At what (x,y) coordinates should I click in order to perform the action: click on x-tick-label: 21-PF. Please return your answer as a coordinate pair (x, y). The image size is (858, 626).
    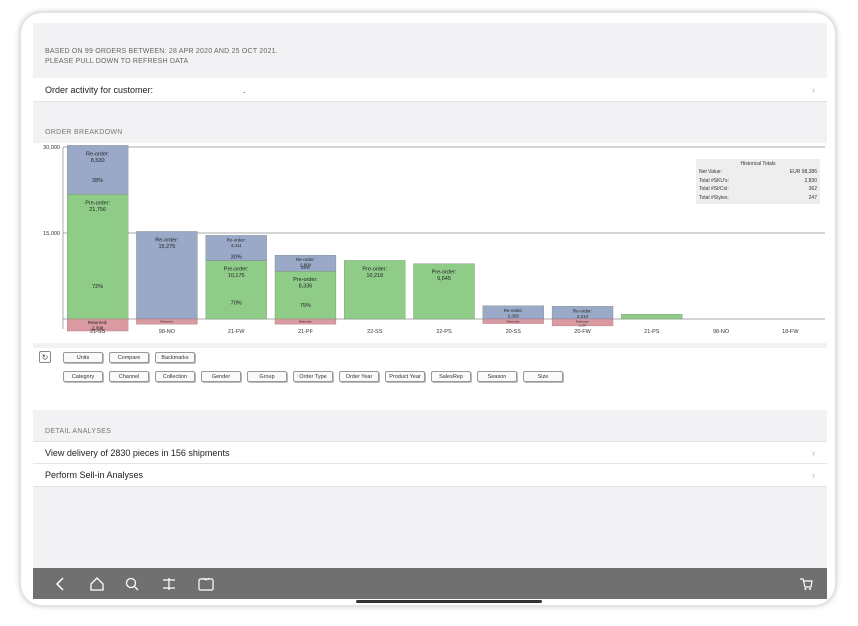
    Looking at the image, I should click on (306, 332).